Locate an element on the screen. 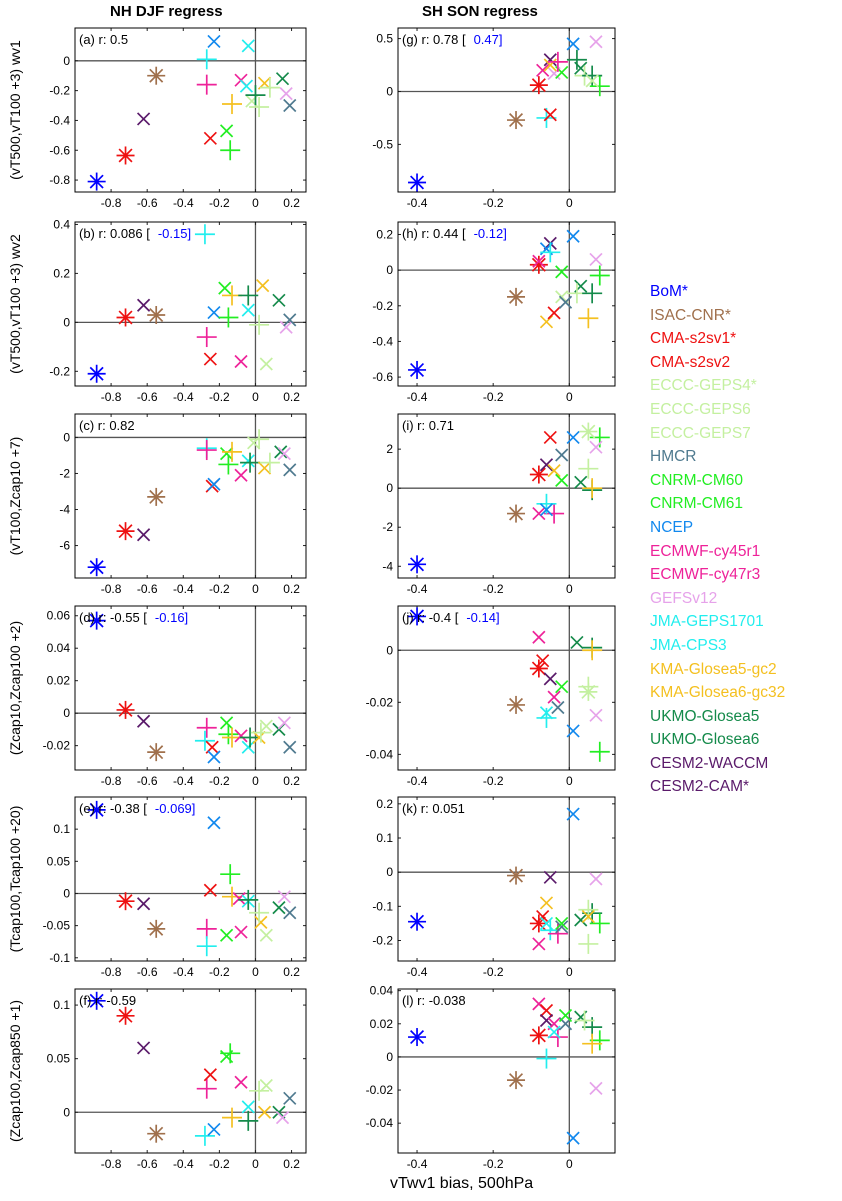 The width and height of the screenshot is (842, 1201). y-tick-label: -6 is located at coordinates (64, 546).